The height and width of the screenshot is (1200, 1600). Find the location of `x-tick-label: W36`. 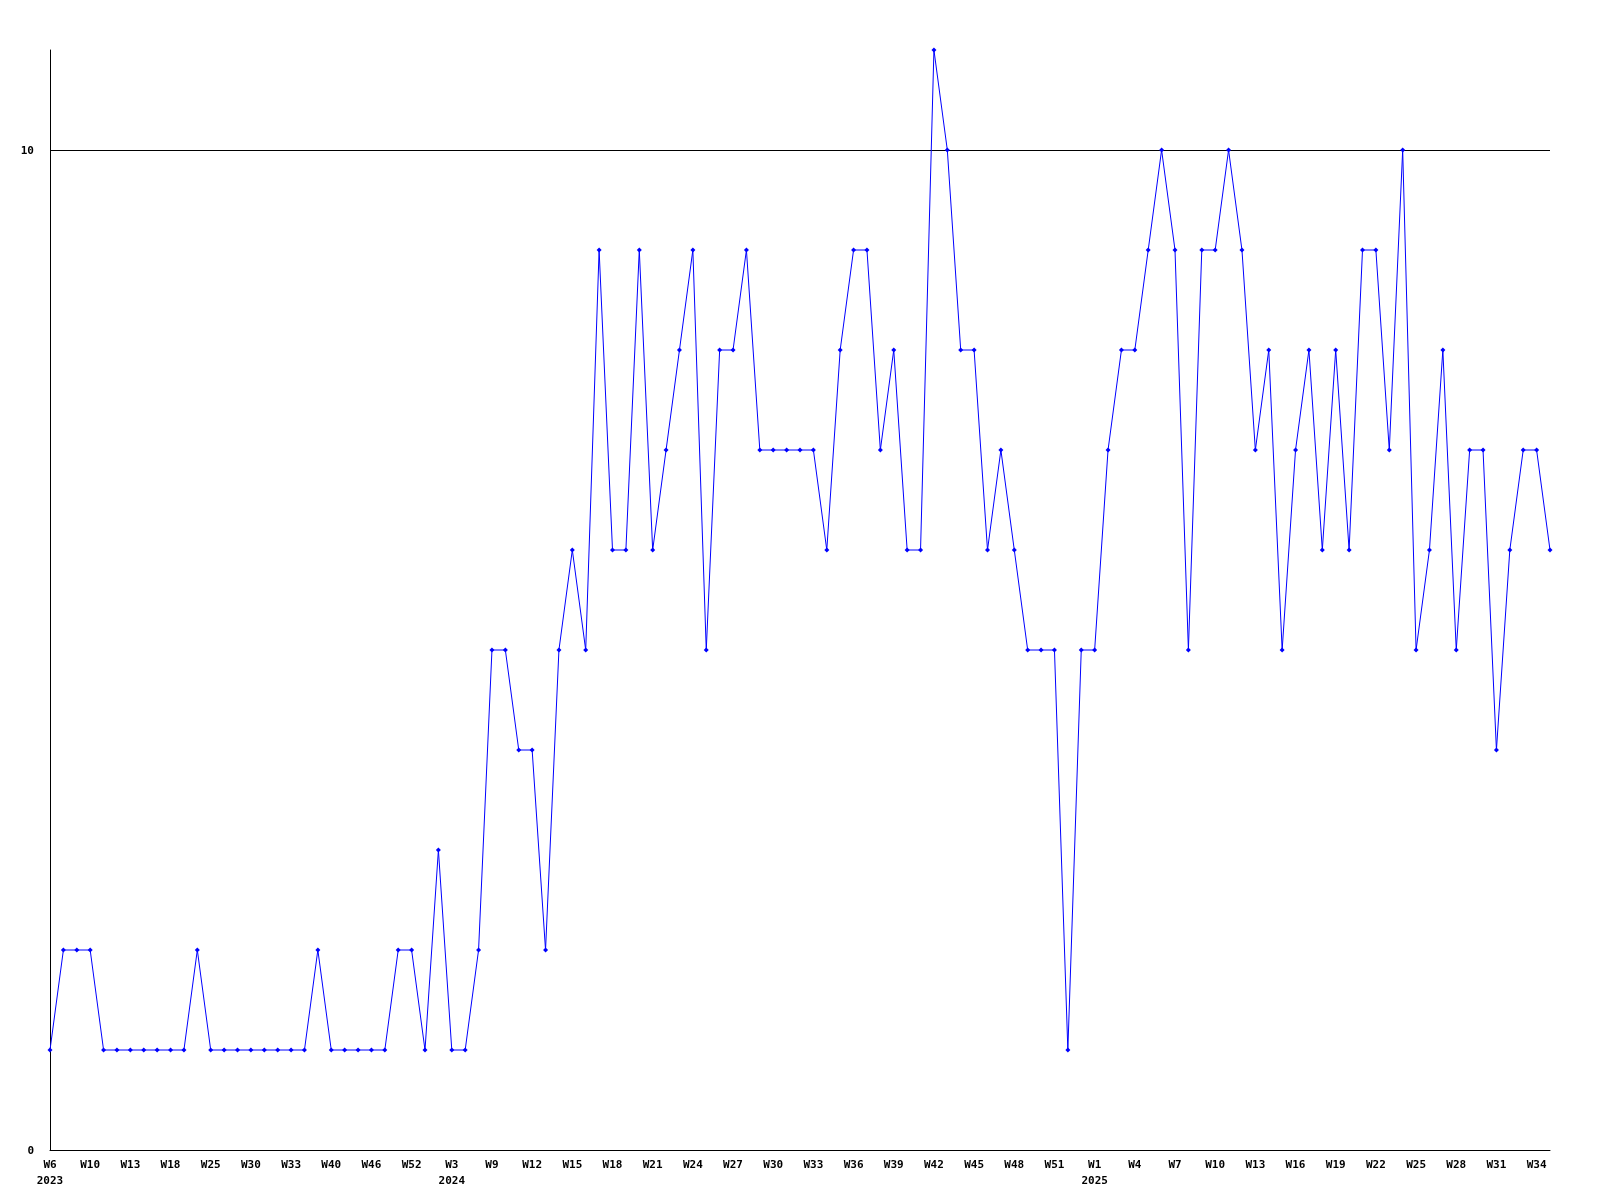

x-tick-label: W36 is located at coordinates (853, 1164).